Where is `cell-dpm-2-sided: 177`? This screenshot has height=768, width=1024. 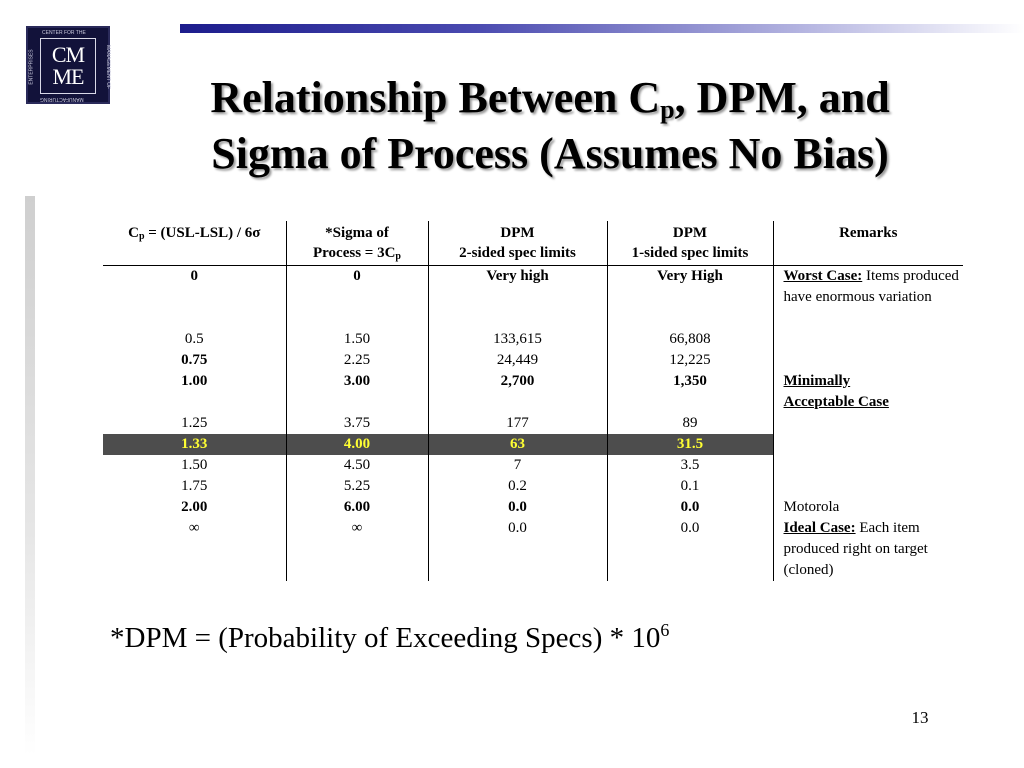 cell-dpm-2-sided: 177 is located at coordinates (517, 423).